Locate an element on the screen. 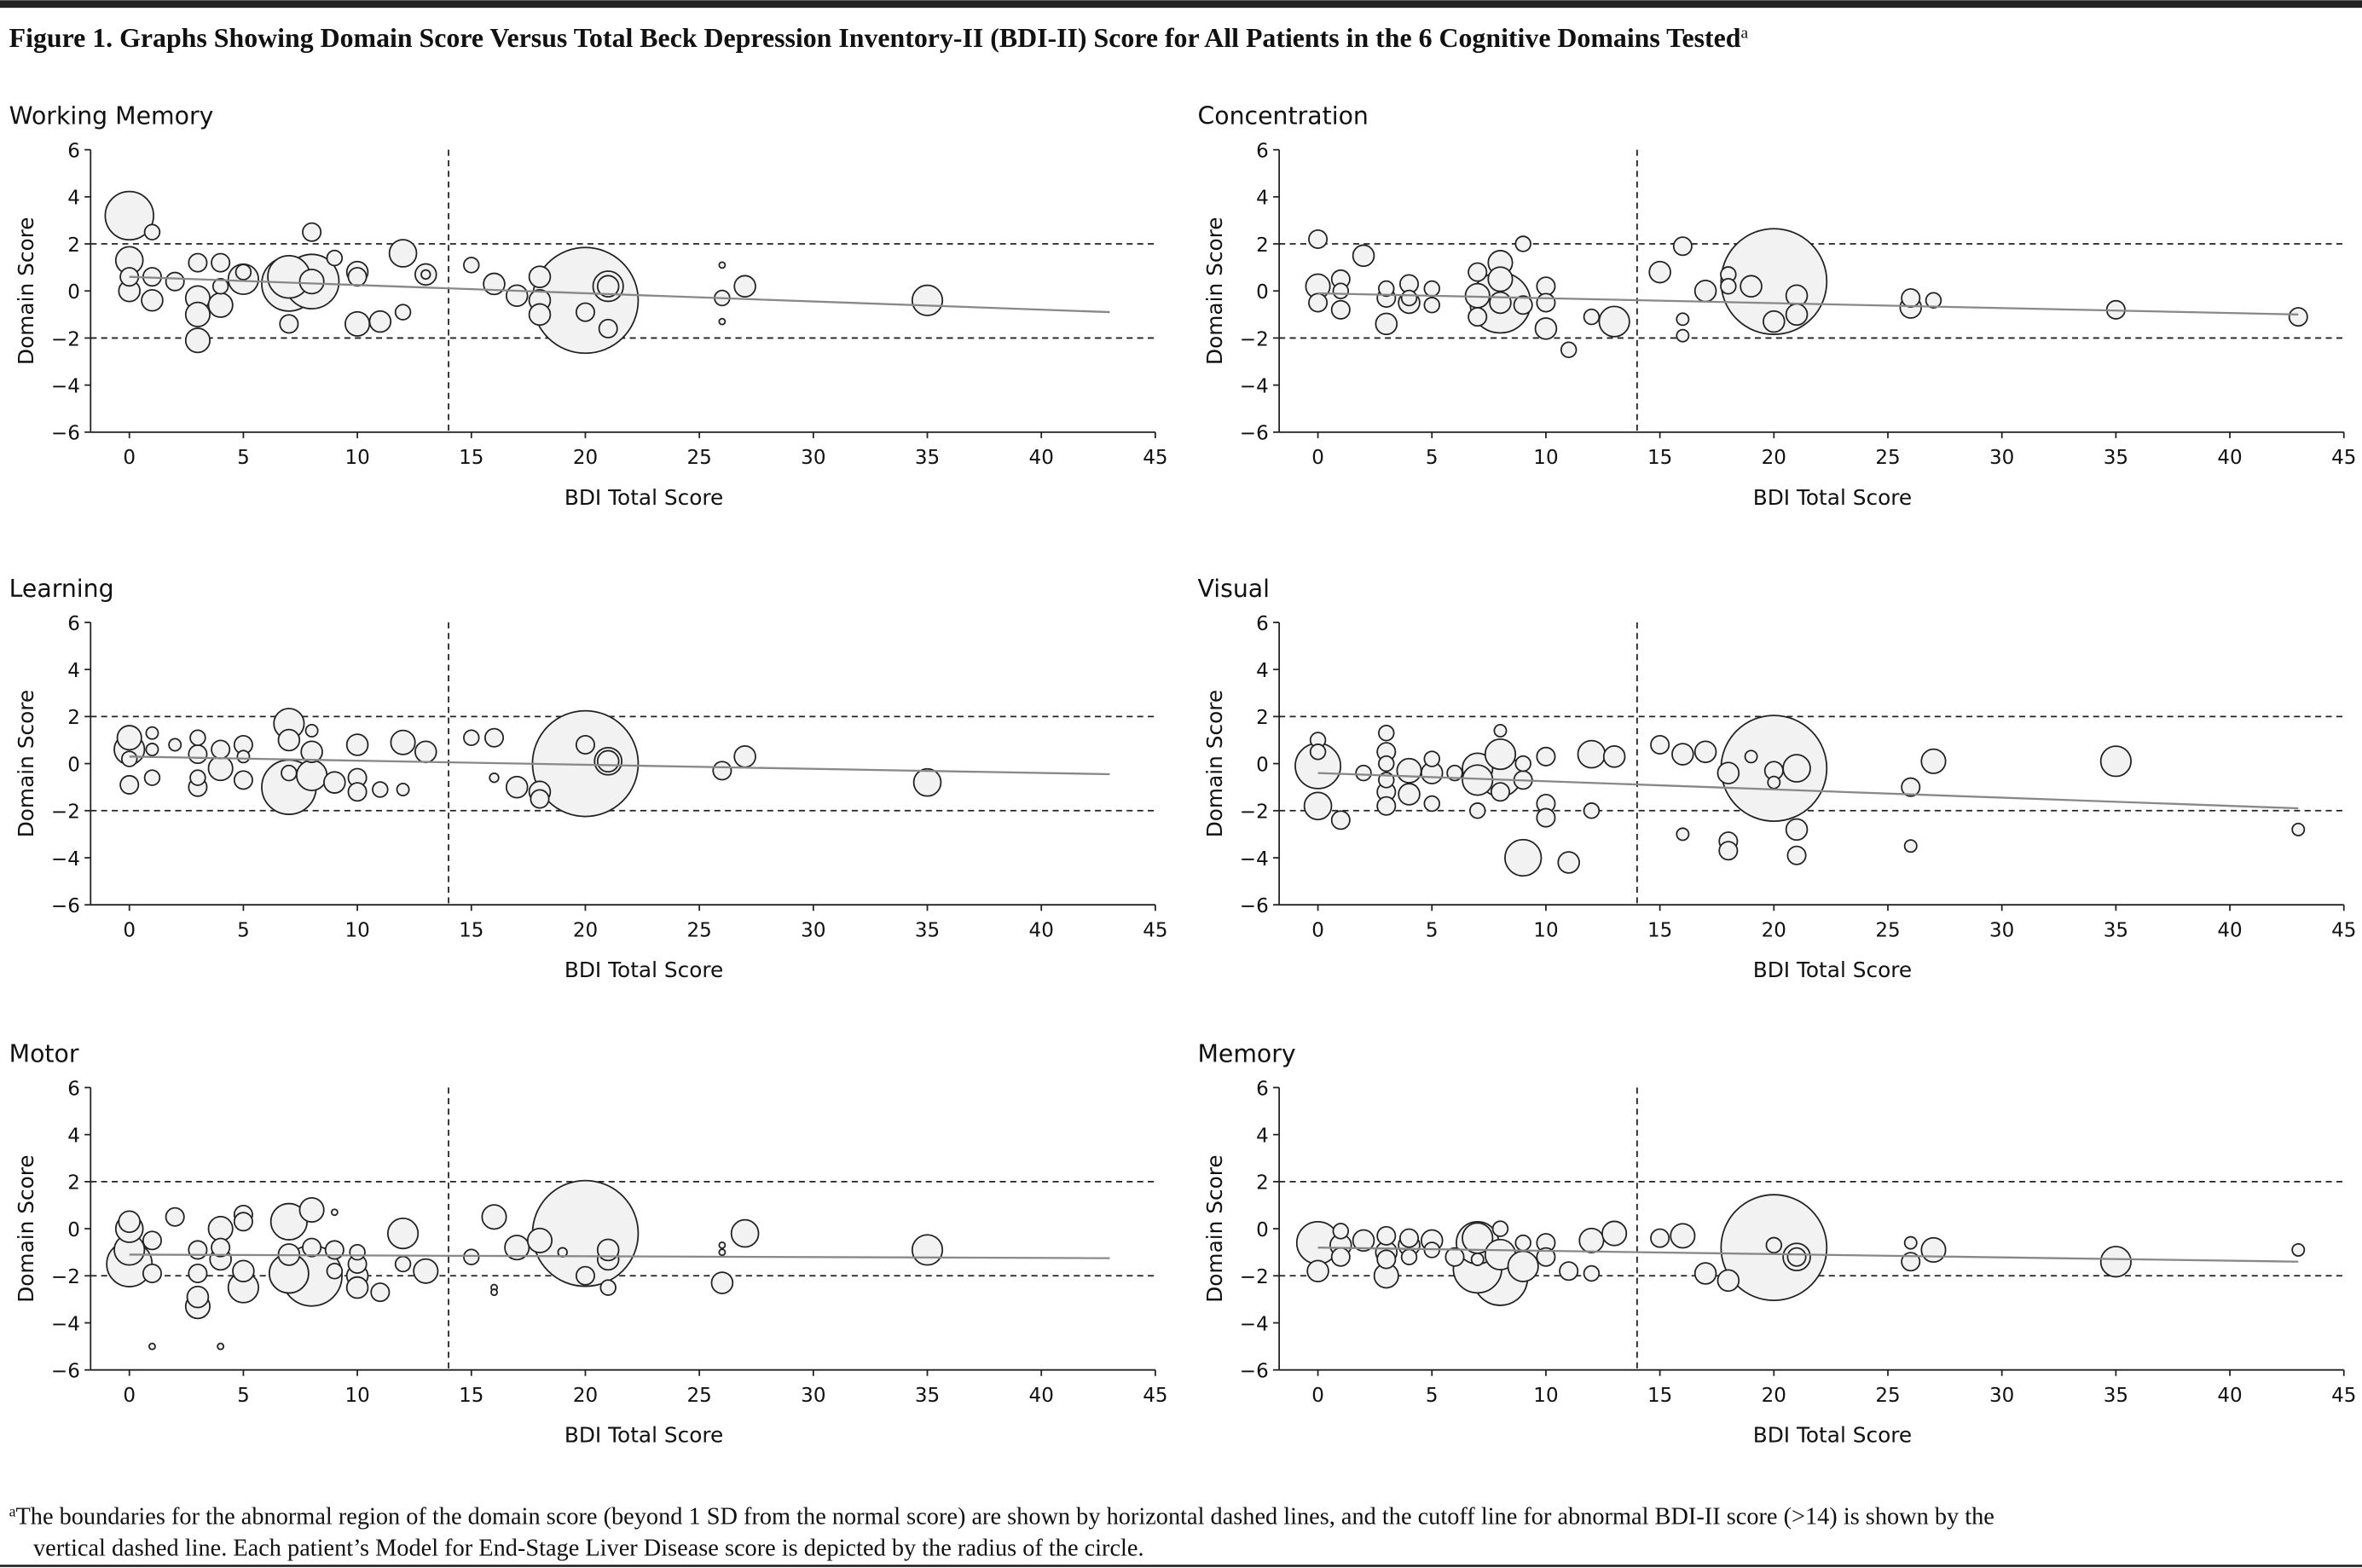 The image size is (2362, 1568). y-axis-title: Domain Score is located at coordinates (26, 1228).